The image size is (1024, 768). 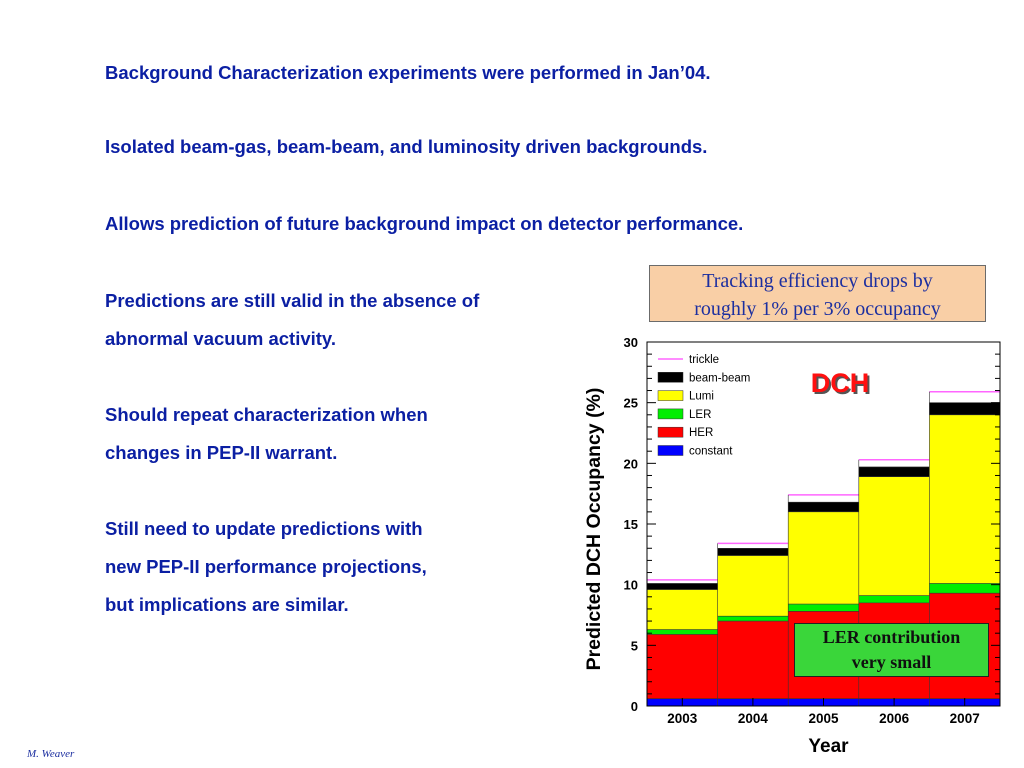 What do you see at coordinates (719, 378) in the screenshot?
I see `legend-label-beam-beam: beam-beam` at bounding box center [719, 378].